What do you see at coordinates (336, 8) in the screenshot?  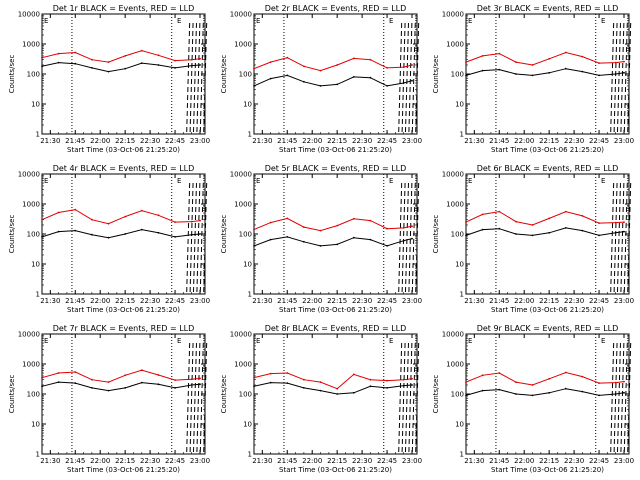 I see `panel-title: Det 2r BLACK = Events, RED = LLD` at bounding box center [336, 8].